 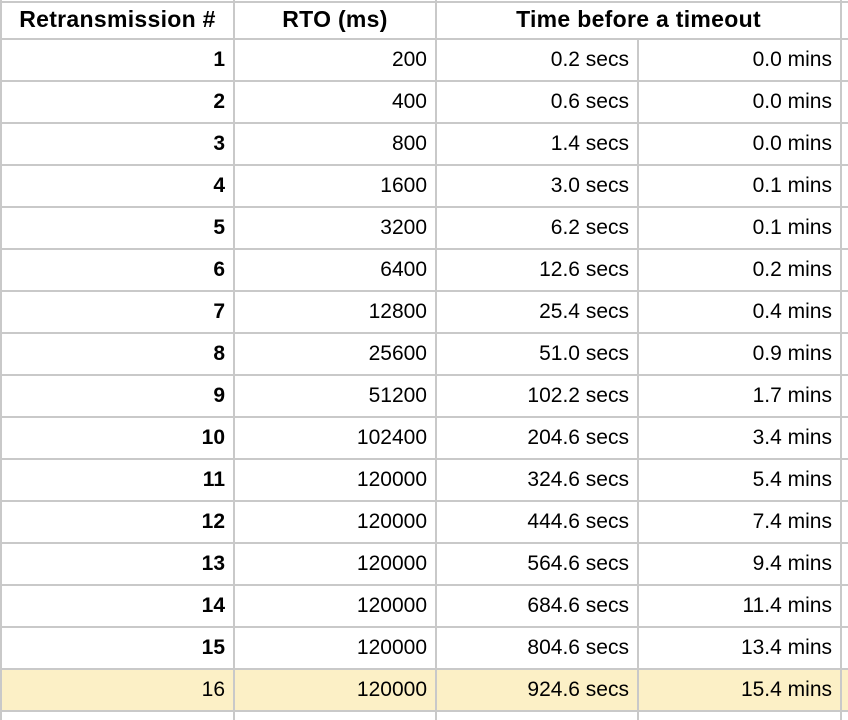 What do you see at coordinates (538, 439) in the screenshot?
I see `cell-secs: 204.6 secs` at bounding box center [538, 439].